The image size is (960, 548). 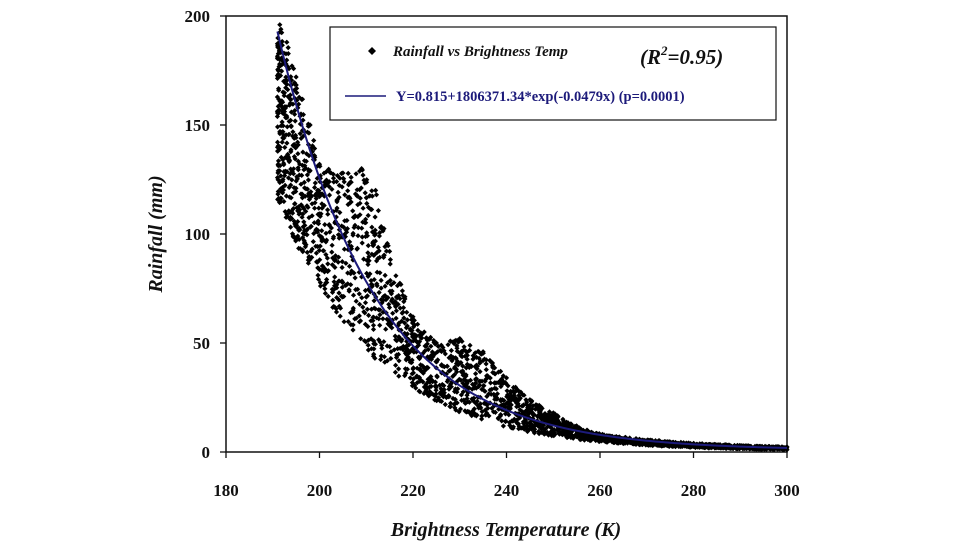 What do you see at coordinates (205, 234) in the screenshot?
I see `y-axis: 0 50 100 150 200` at bounding box center [205, 234].